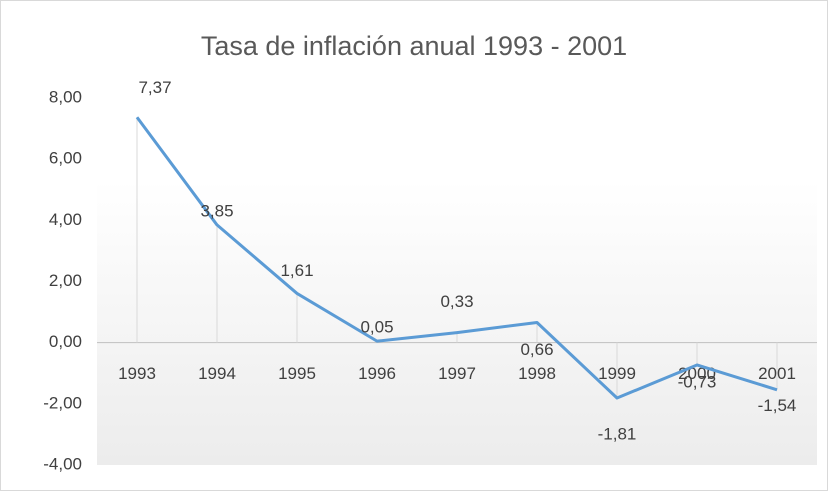  What do you see at coordinates (377, 373) in the screenshot?
I see `x-tick-label: 1996` at bounding box center [377, 373].